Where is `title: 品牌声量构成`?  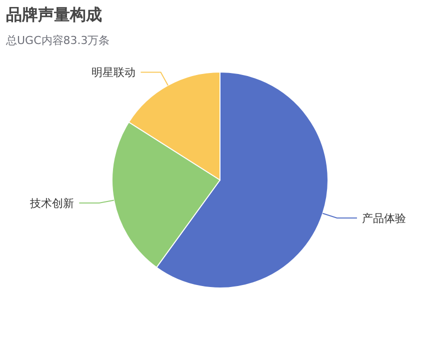 title: 品牌声量构成 is located at coordinates (54, 14).